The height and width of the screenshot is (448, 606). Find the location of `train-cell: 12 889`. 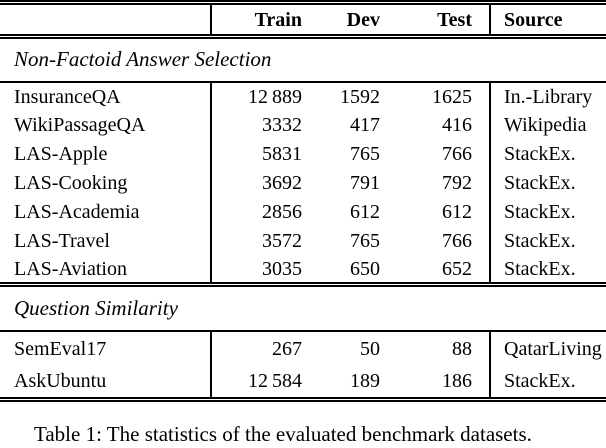

train-cell: 12 889 is located at coordinates (274, 96).